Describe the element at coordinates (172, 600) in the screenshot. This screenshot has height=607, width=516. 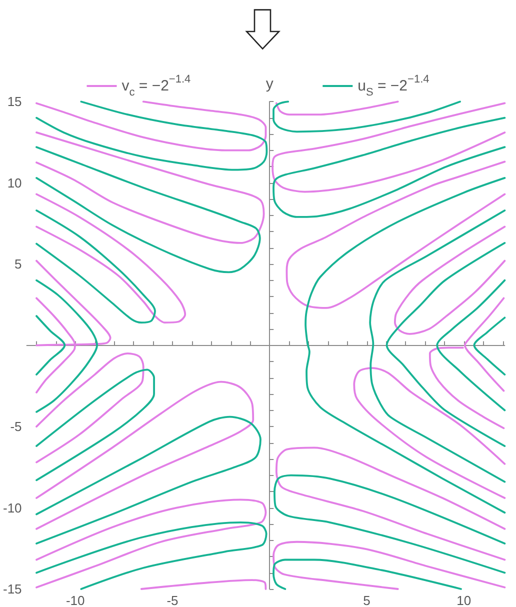
I see `x-tick-label: -5` at that location.